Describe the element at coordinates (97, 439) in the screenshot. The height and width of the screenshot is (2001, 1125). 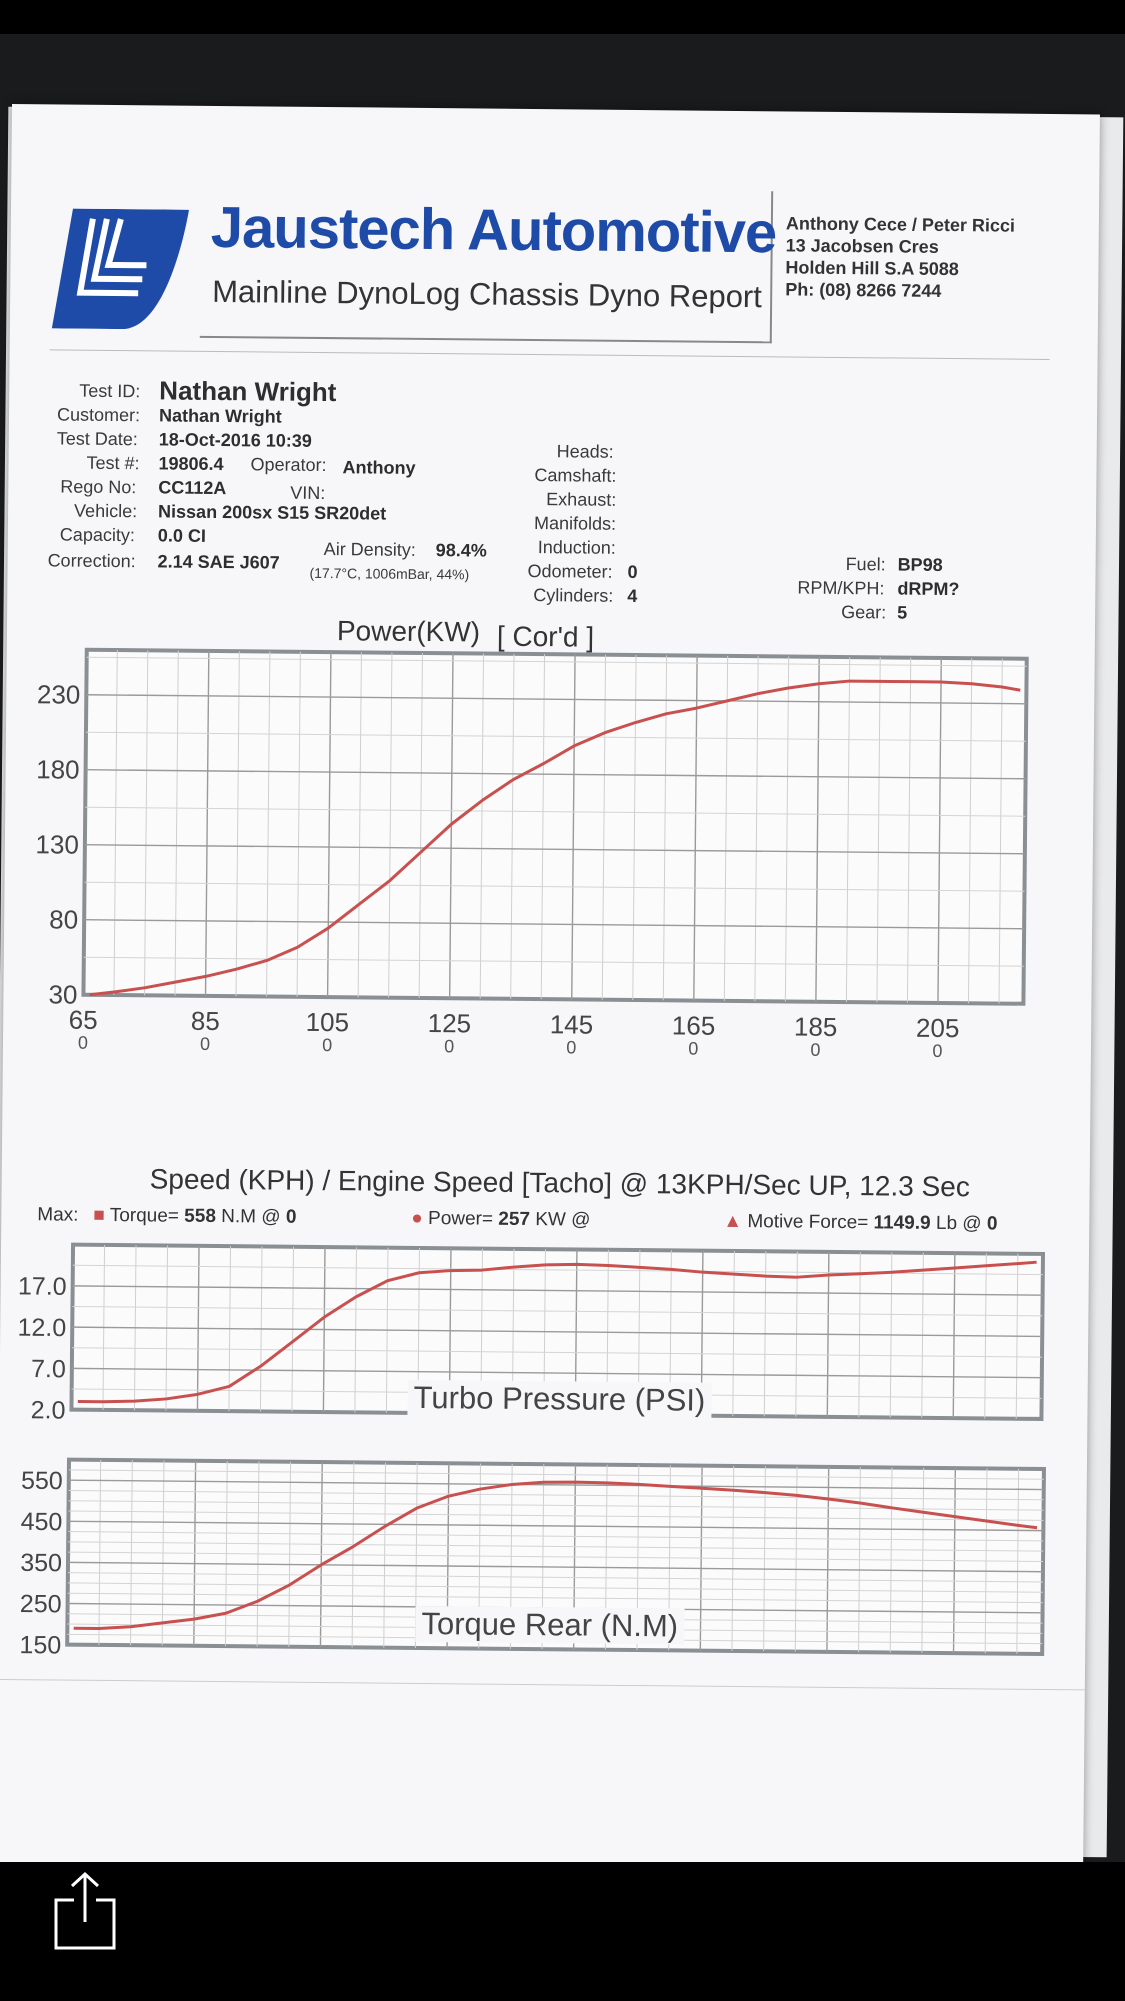
I see `test-date-label: Test Date:` at that location.